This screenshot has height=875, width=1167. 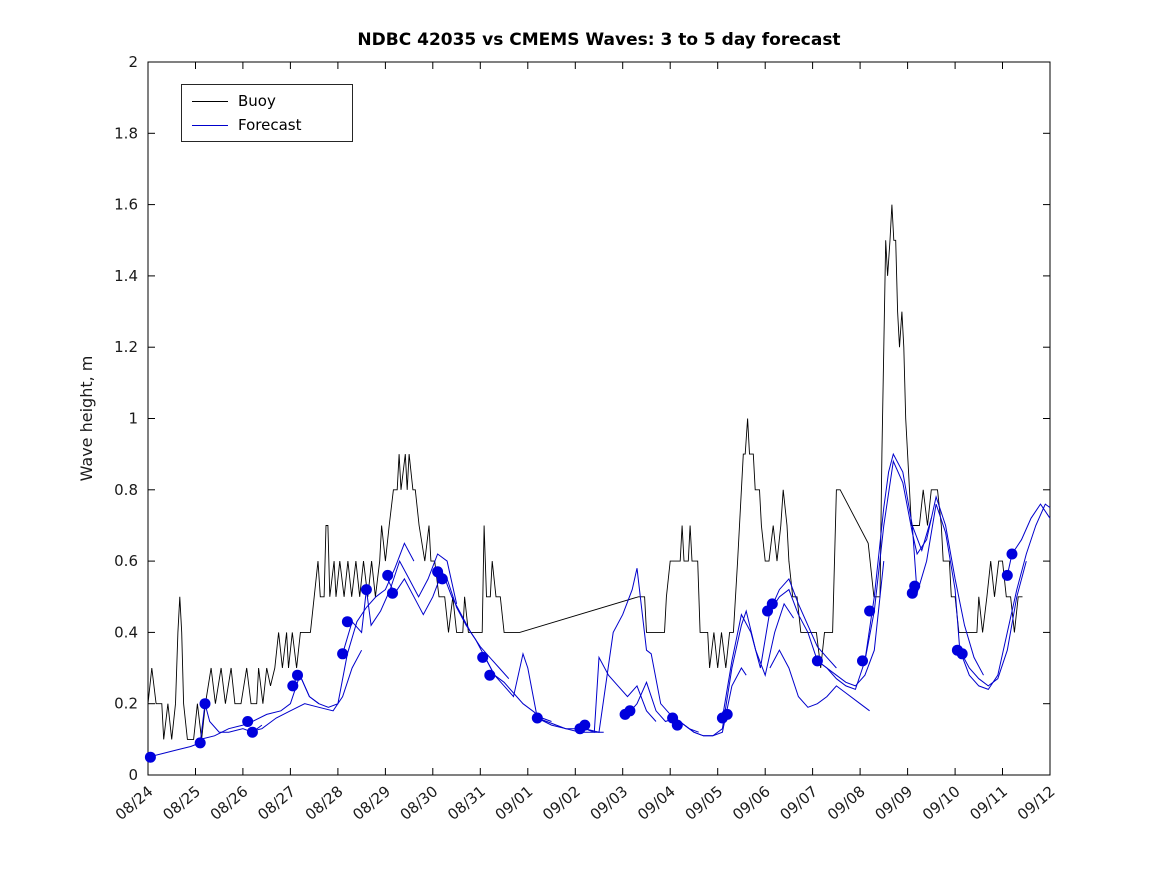 I want to click on y-tick-label: 0.2, so click(x=126, y=704).